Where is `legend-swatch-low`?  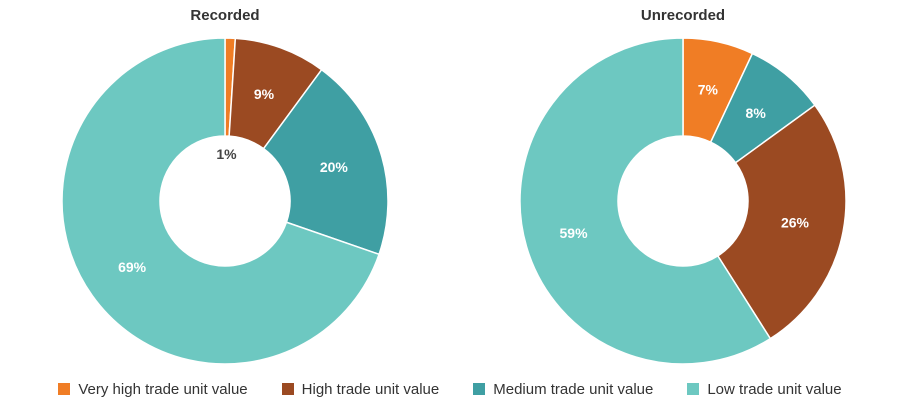
legend-swatch-low is located at coordinates (693, 389).